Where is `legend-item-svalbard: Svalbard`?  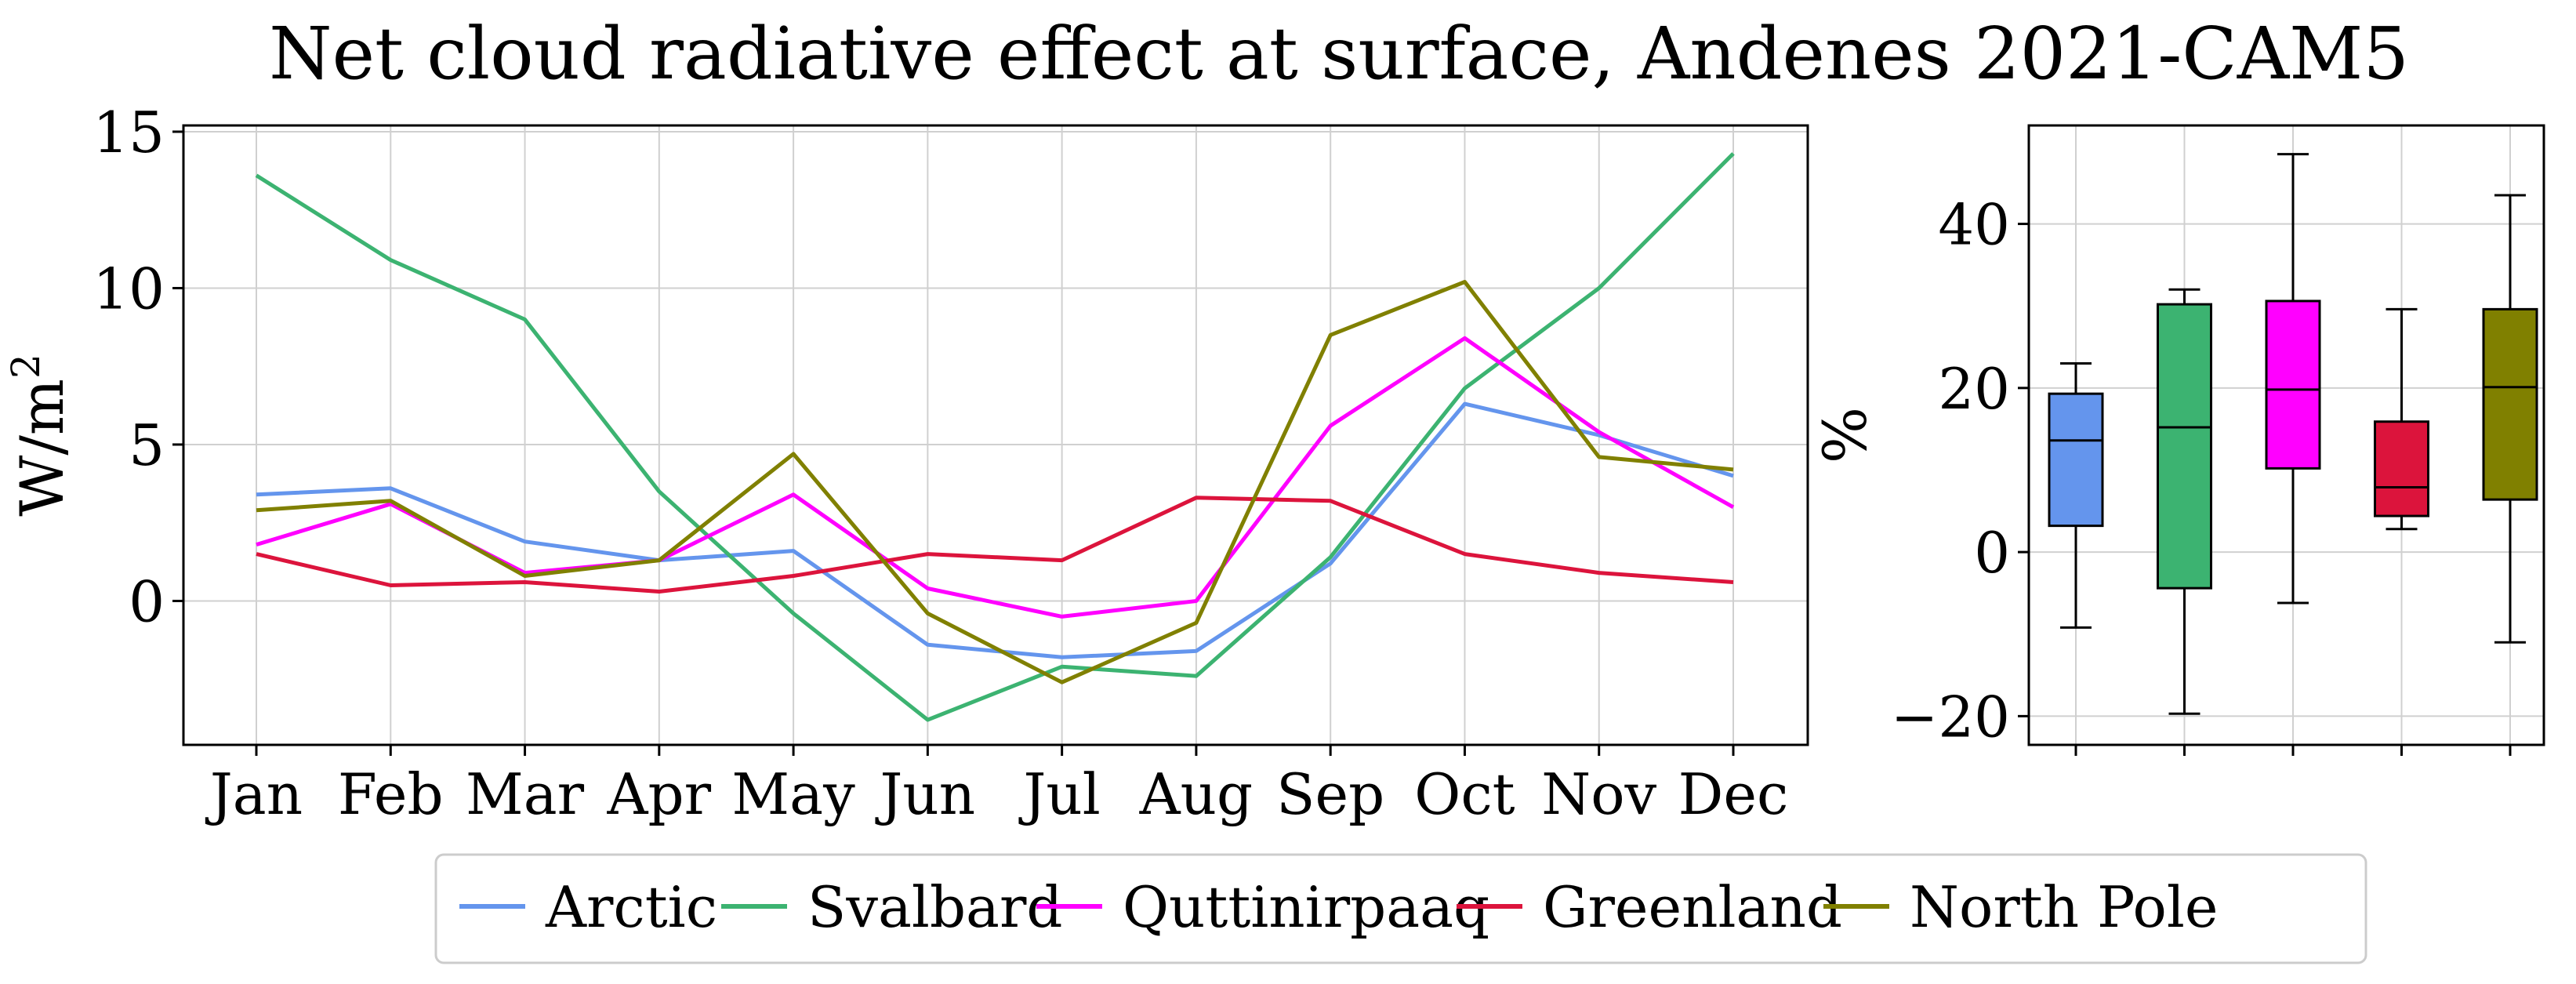
legend-item-svalbard: Svalbard is located at coordinates (892, 907).